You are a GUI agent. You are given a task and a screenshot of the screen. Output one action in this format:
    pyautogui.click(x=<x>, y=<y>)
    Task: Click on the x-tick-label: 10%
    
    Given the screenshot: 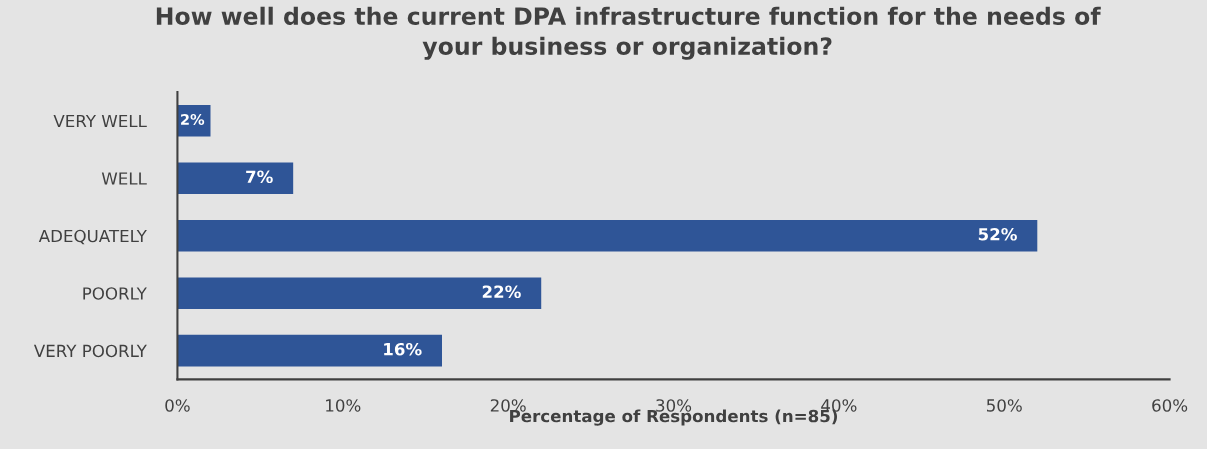 What is the action you would take?
    pyautogui.click(x=343, y=405)
    